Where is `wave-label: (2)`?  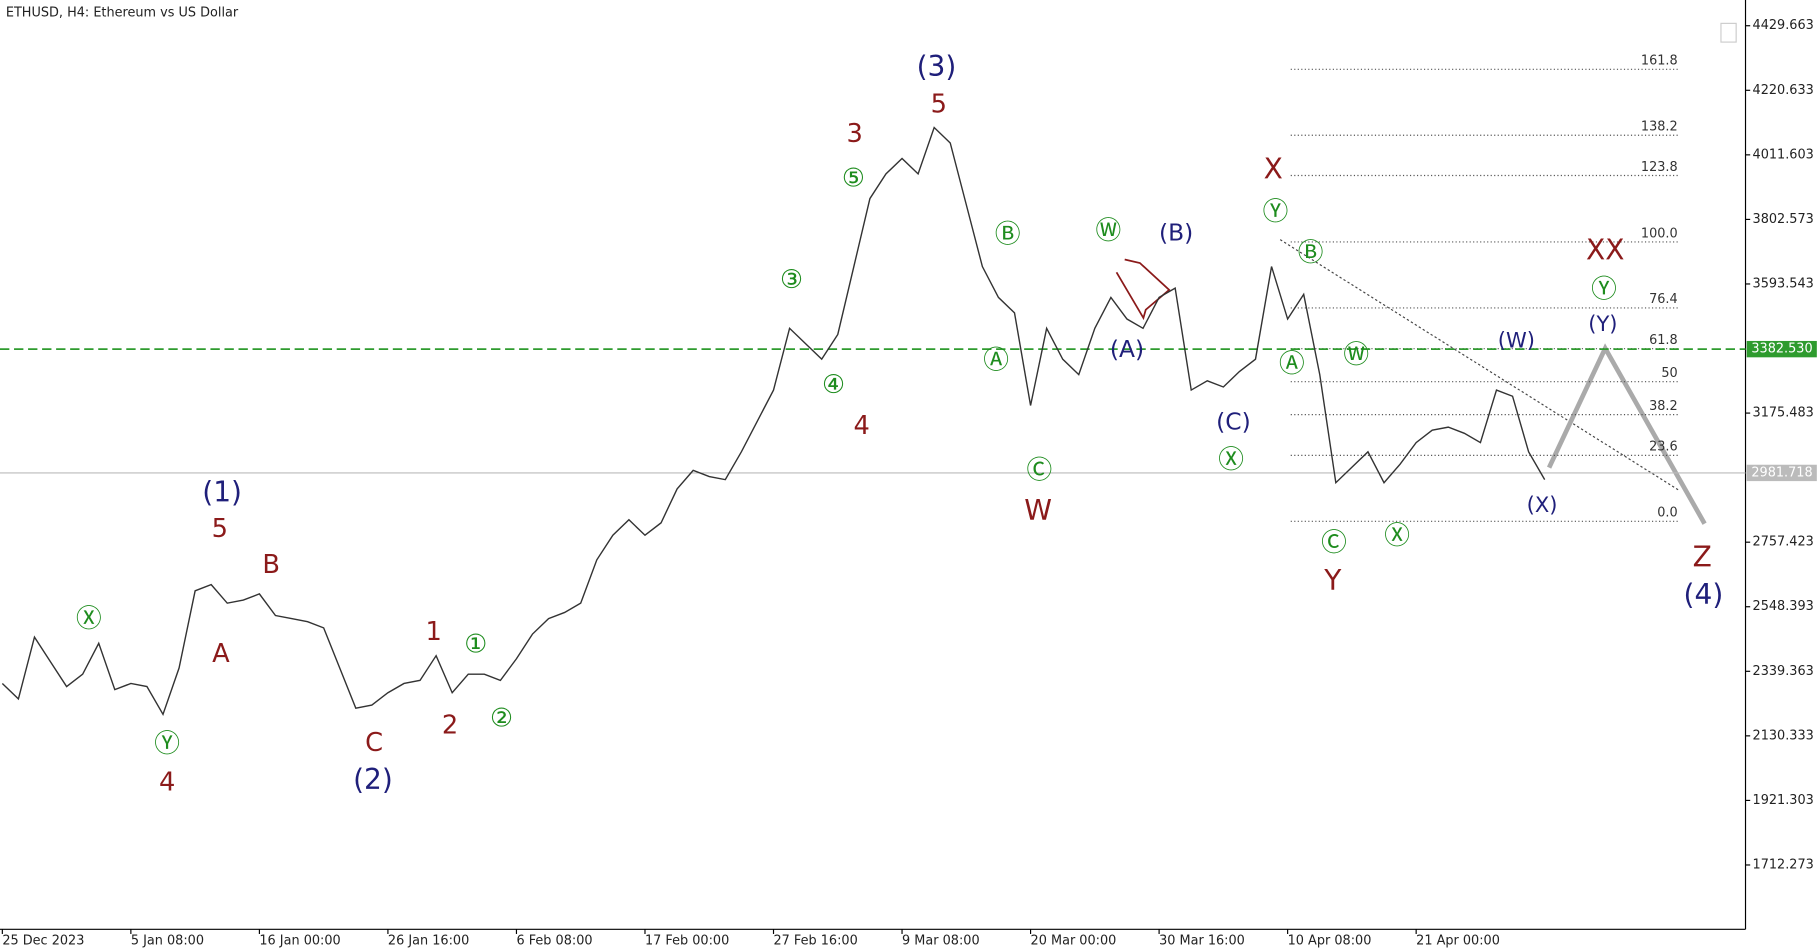 wave-label: (2) is located at coordinates (373, 779).